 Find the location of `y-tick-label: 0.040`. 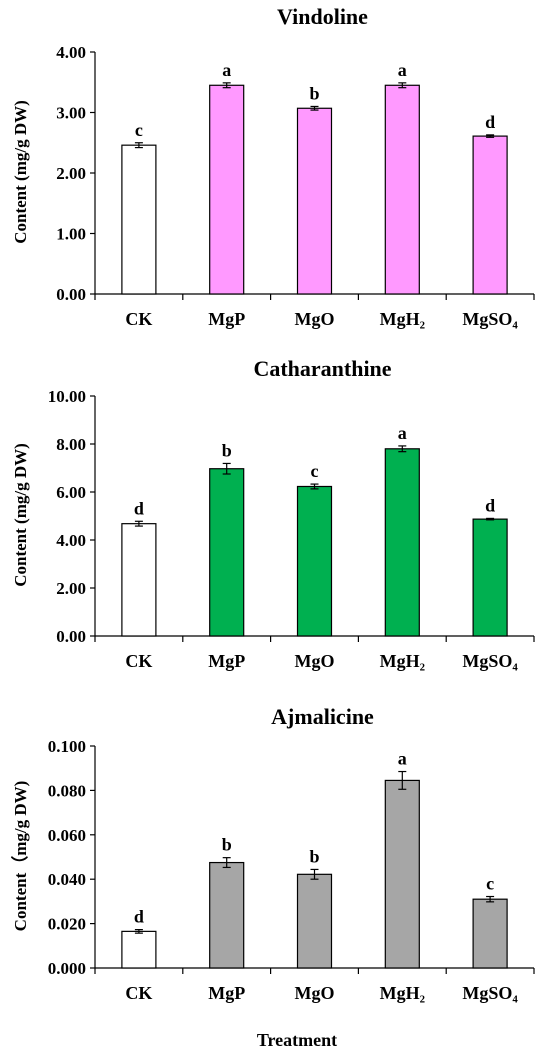

y-tick-label: 0.040 is located at coordinates (67, 879).